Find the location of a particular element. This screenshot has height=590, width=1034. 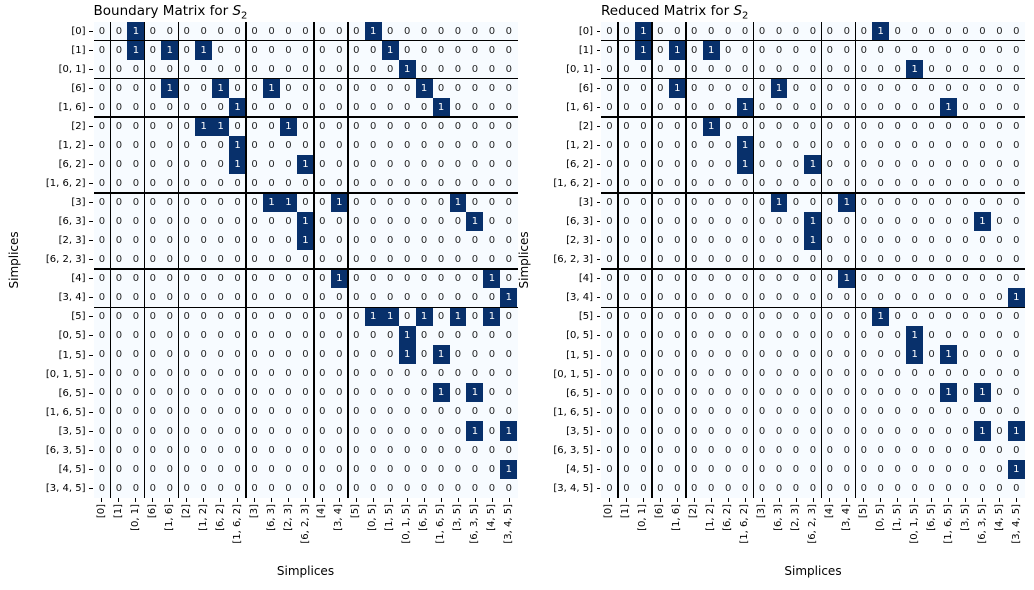

plot-title-subscript: 2 is located at coordinates (745, 16).